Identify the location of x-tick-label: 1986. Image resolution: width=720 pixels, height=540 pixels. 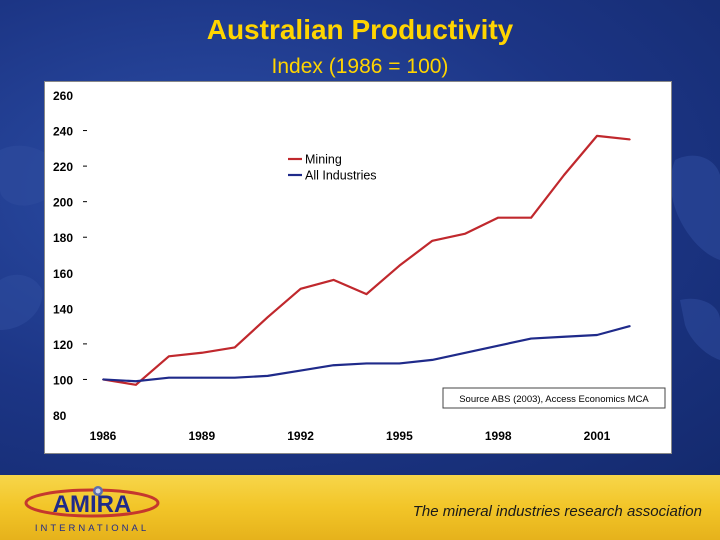
(103, 436).